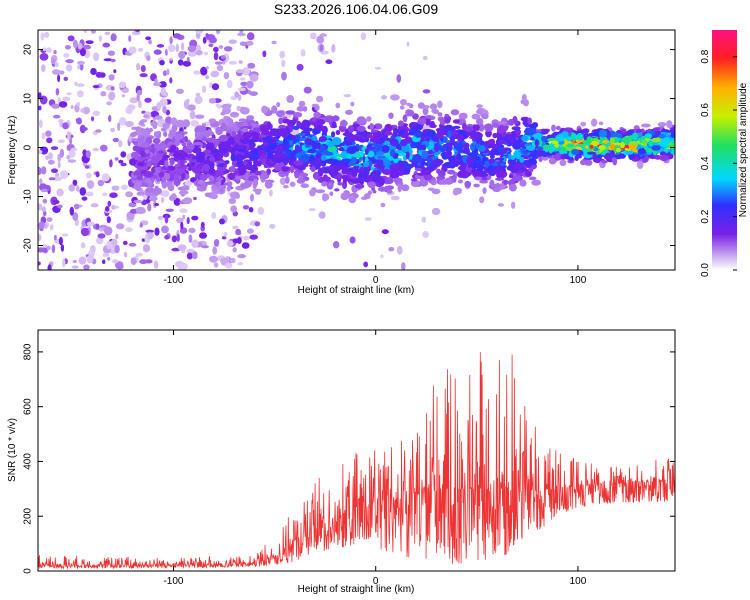 The image size is (750, 600). Describe the element at coordinates (173, 581) in the screenshot. I see `snr-xtick-label: -100` at that location.